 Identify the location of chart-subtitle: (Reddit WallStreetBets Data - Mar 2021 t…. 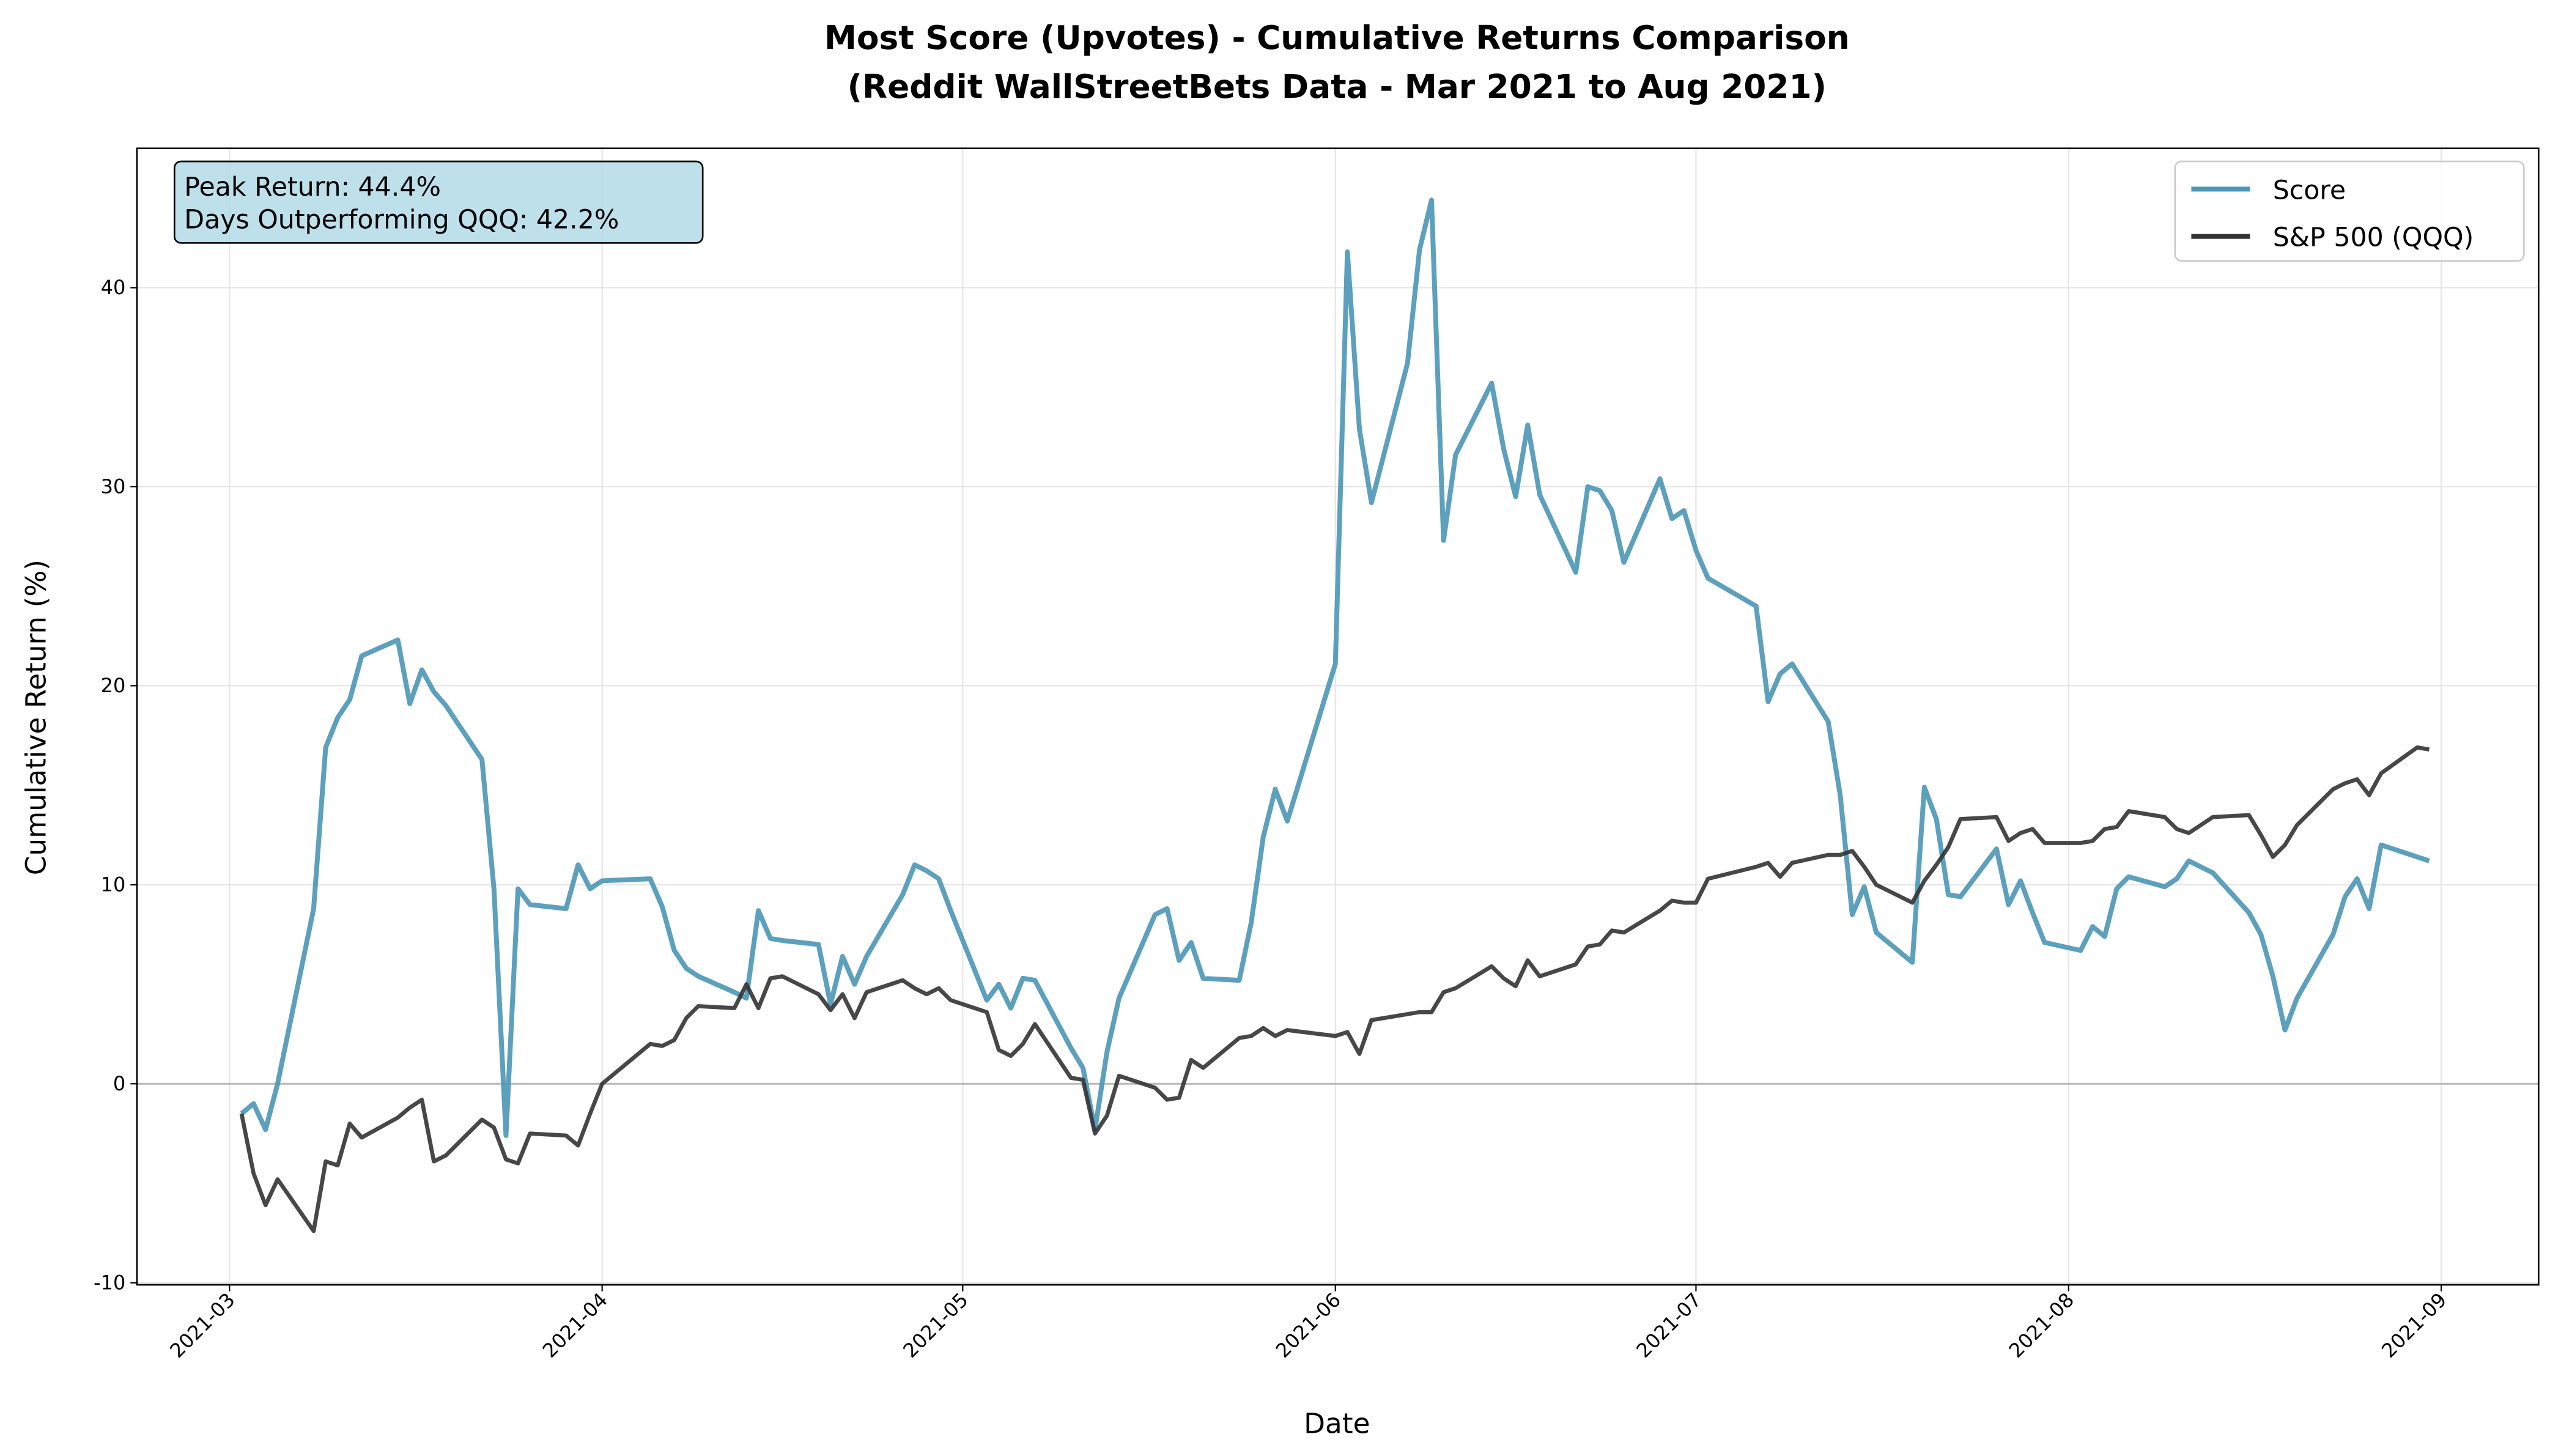
(1337, 87).